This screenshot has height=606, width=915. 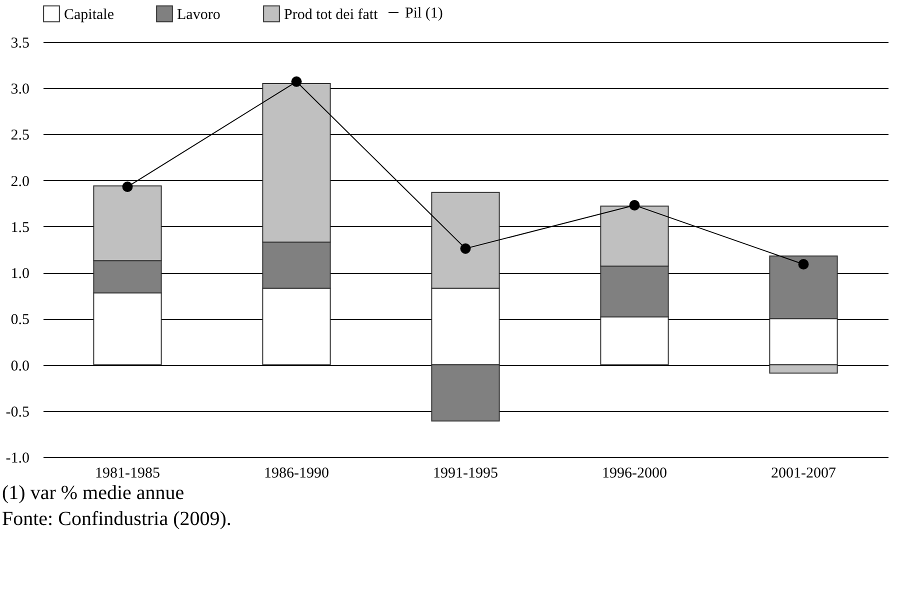 I want to click on text: (1) var % medie annue, so click(x=93, y=493).